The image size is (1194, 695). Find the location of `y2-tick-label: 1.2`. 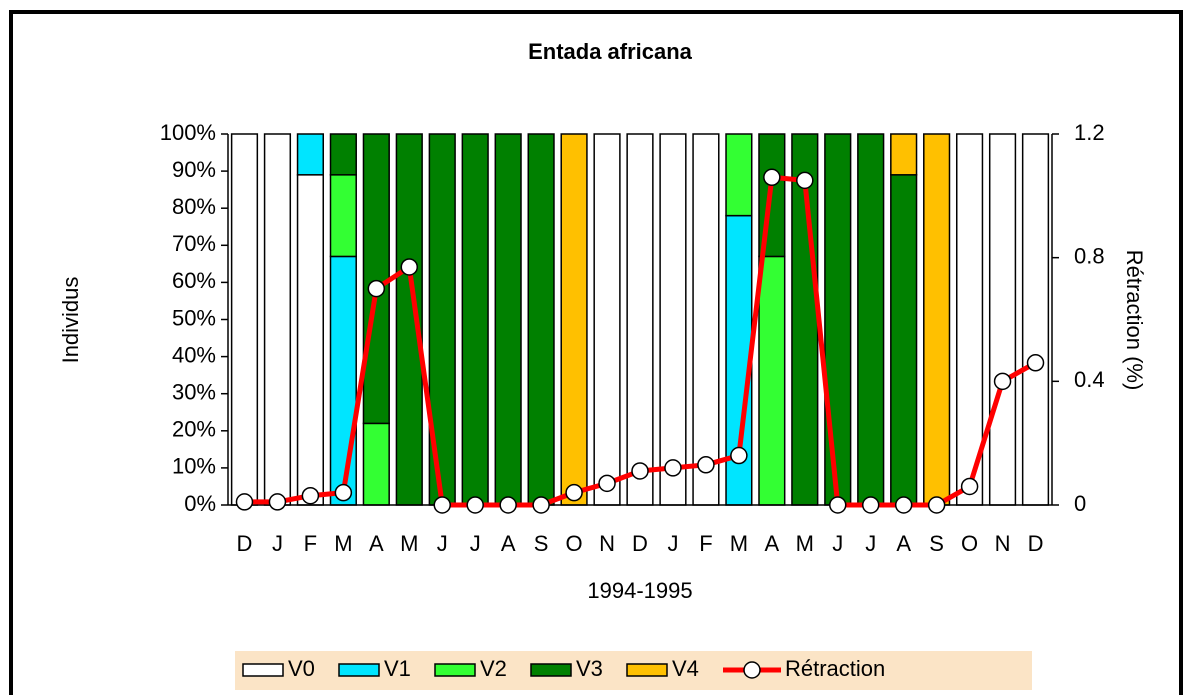

y2-tick-label: 1.2 is located at coordinates (1089, 132).